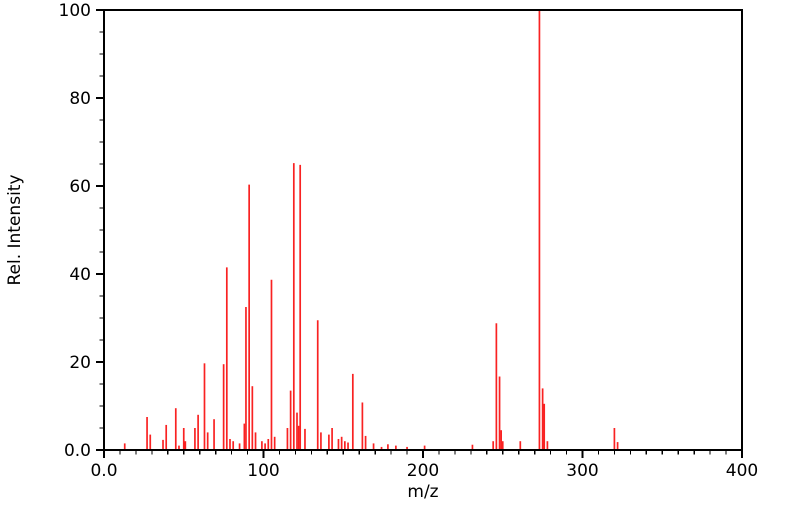  What do you see at coordinates (422, 492) in the screenshot?
I see `x-axis-title: m/z` at bounding box center [422, 492].